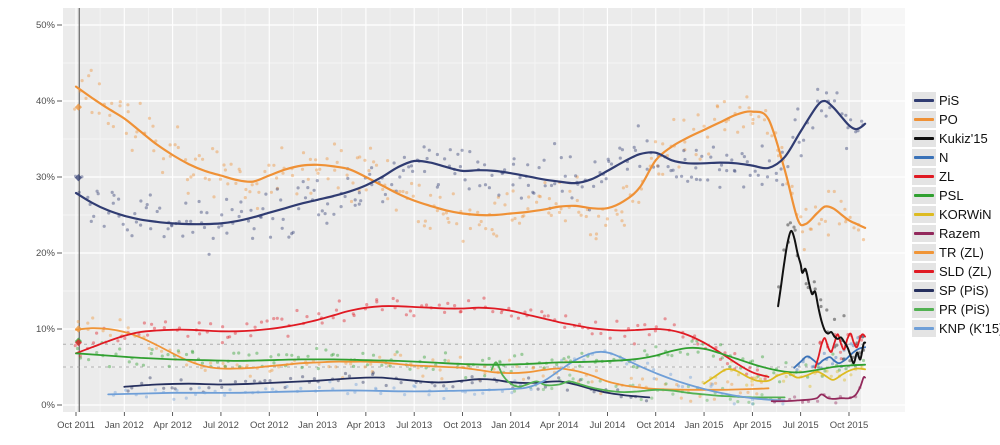 This screenshot has height=445, width=1000. Describe the element at coordinates (422, 341) in the screenshot. I see `trend-line-sld-zl-` at that location.